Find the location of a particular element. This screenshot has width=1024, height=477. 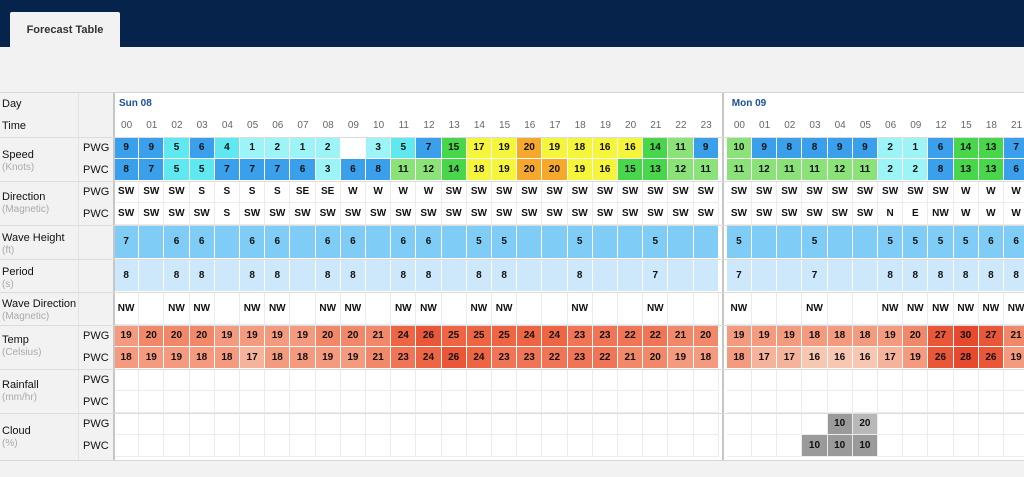

direction-pwc-cell: S is located at coordinates (227, 214).